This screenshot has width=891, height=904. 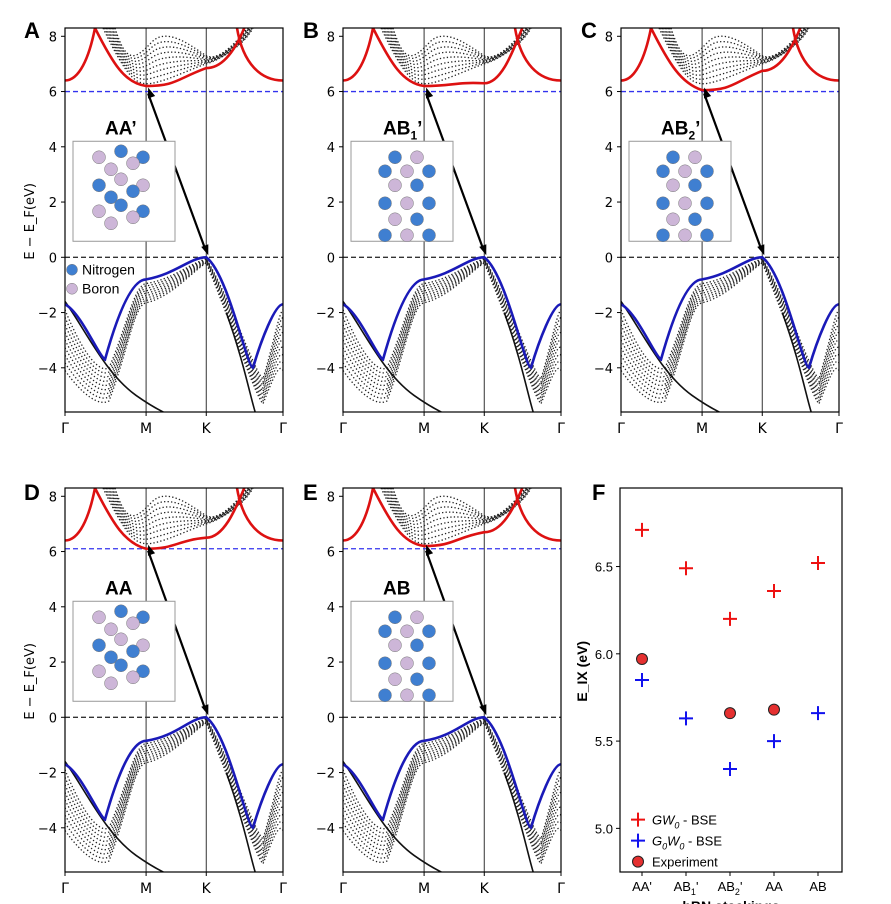 I want to click on stacking-label: AB, so click(x=396, y=588).